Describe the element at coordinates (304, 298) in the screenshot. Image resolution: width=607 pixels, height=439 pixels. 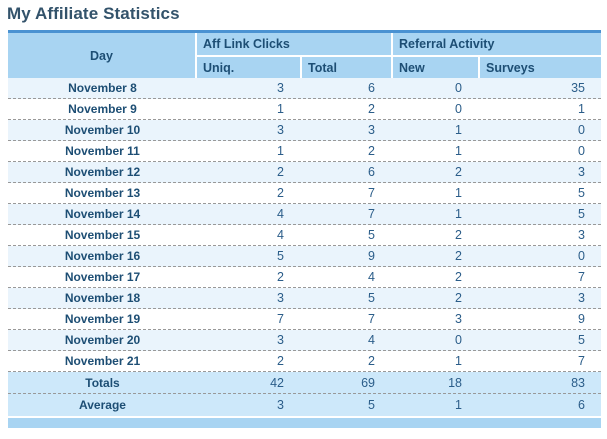
I see `table-row: November 18 3 5 2 3` at that location.